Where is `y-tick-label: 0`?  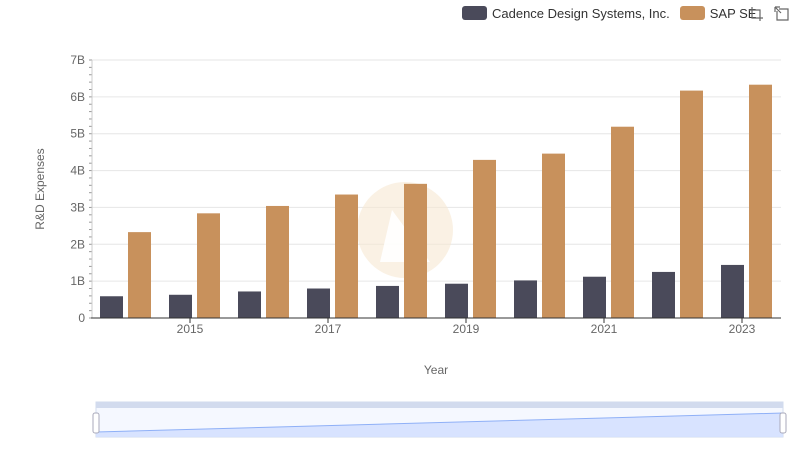
y-tick-label: 0 is located at coordinates (81, 318).